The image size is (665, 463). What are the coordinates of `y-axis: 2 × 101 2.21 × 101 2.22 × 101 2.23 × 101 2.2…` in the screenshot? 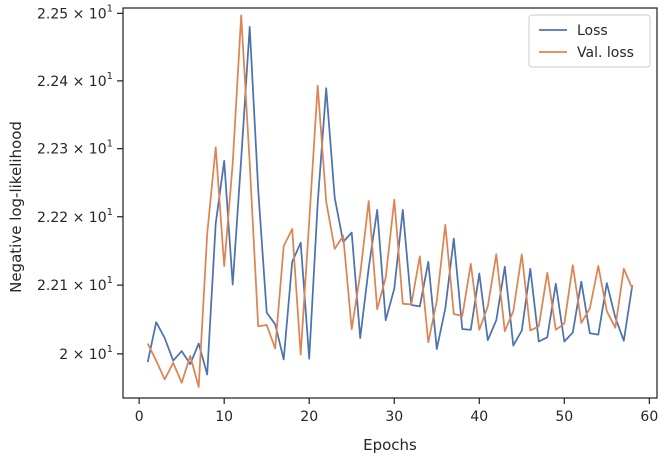 It's located at (80, 183).